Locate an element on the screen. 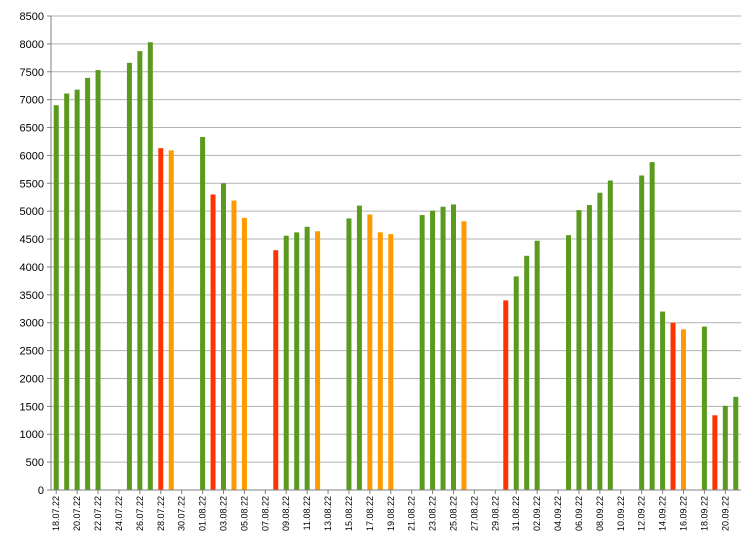 This screenshot has height=557, width=752. bar-20.07.22 is located at coordinates (77, 290).